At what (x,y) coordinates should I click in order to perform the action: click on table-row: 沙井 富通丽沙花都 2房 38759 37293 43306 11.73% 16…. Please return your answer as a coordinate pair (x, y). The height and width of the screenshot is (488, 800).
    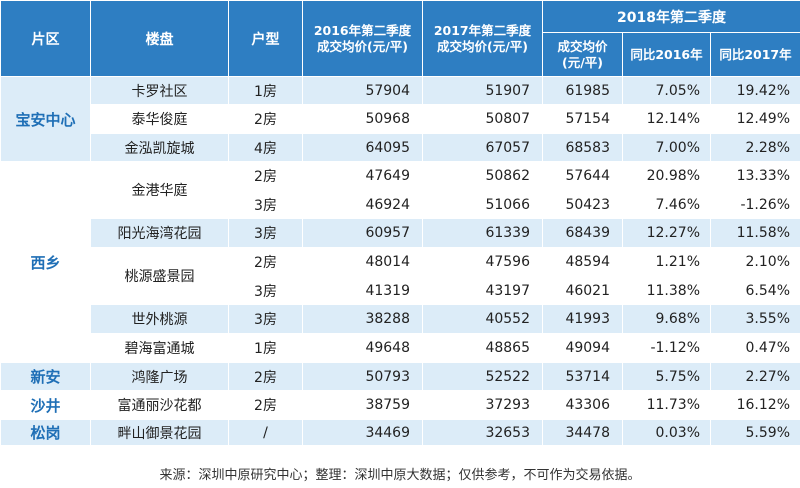
    Looking at the image, I should click on (400, 405).